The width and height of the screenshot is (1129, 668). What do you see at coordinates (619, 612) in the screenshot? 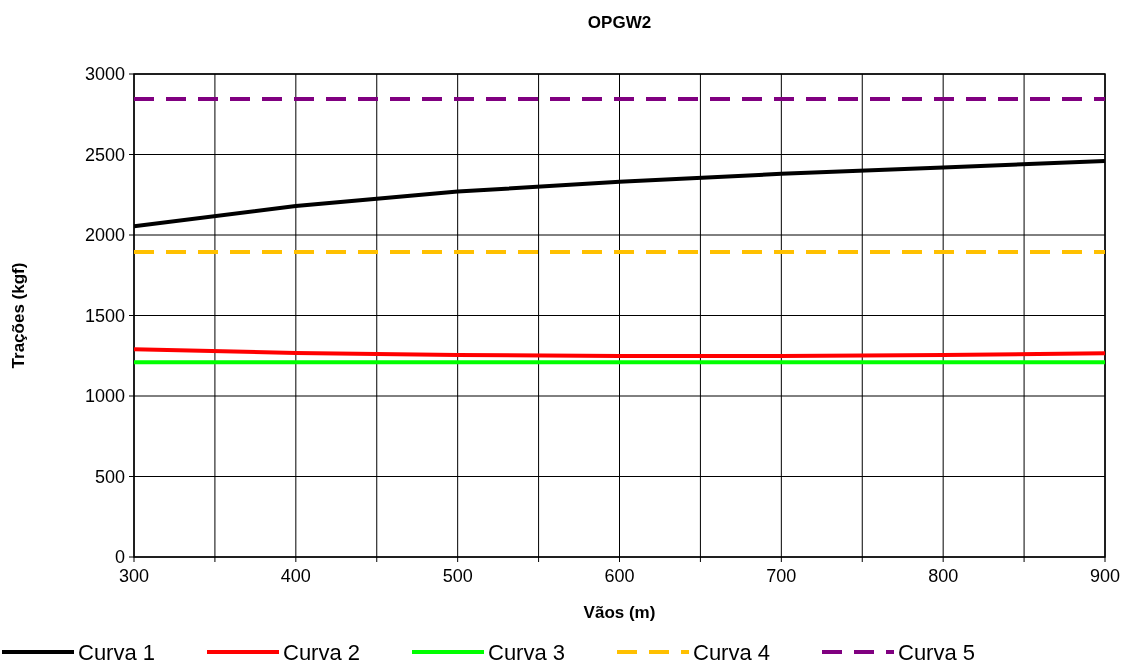
I see `x-axis-title: Vãos (m)` at bounding box center [619, 612].